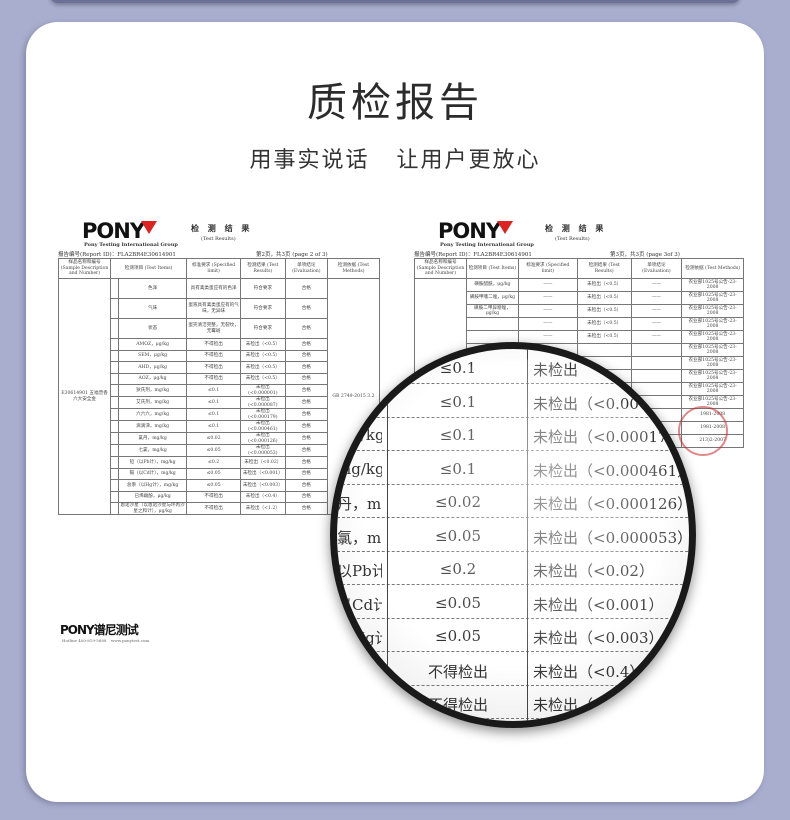 The image size is (790, 820). What do you see at coordinates (353, 268) in the screenshot?
I see `column-header: 检测依据 (Test Methods)` at bounding box center [353, 268].